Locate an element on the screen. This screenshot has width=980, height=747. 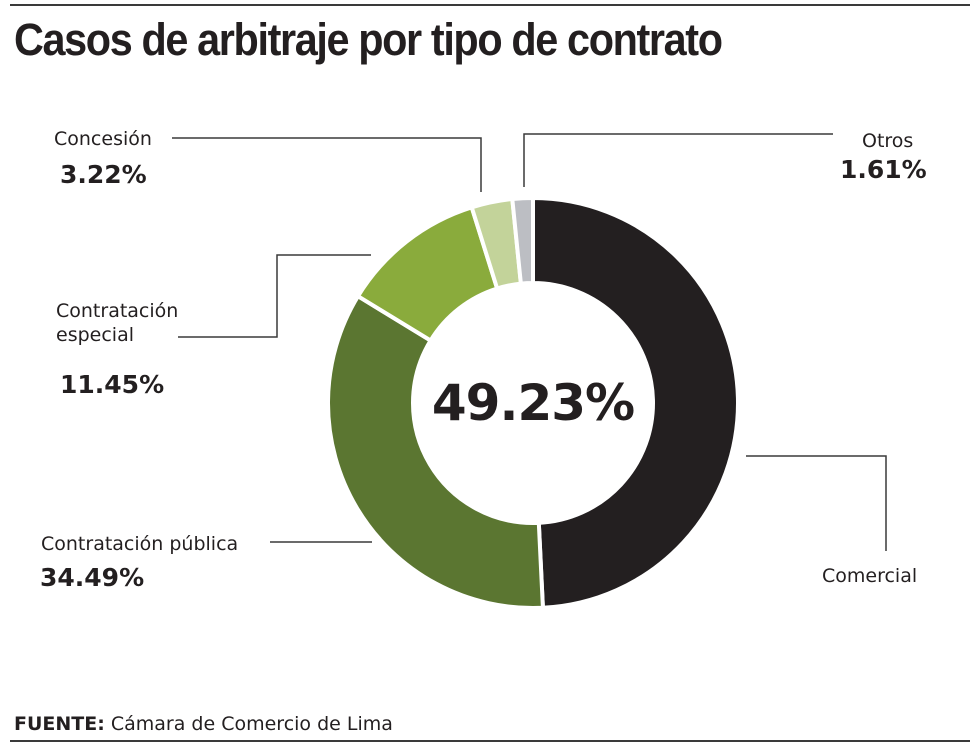
label-concesion: Concesión is located at coordinates (103, 139).